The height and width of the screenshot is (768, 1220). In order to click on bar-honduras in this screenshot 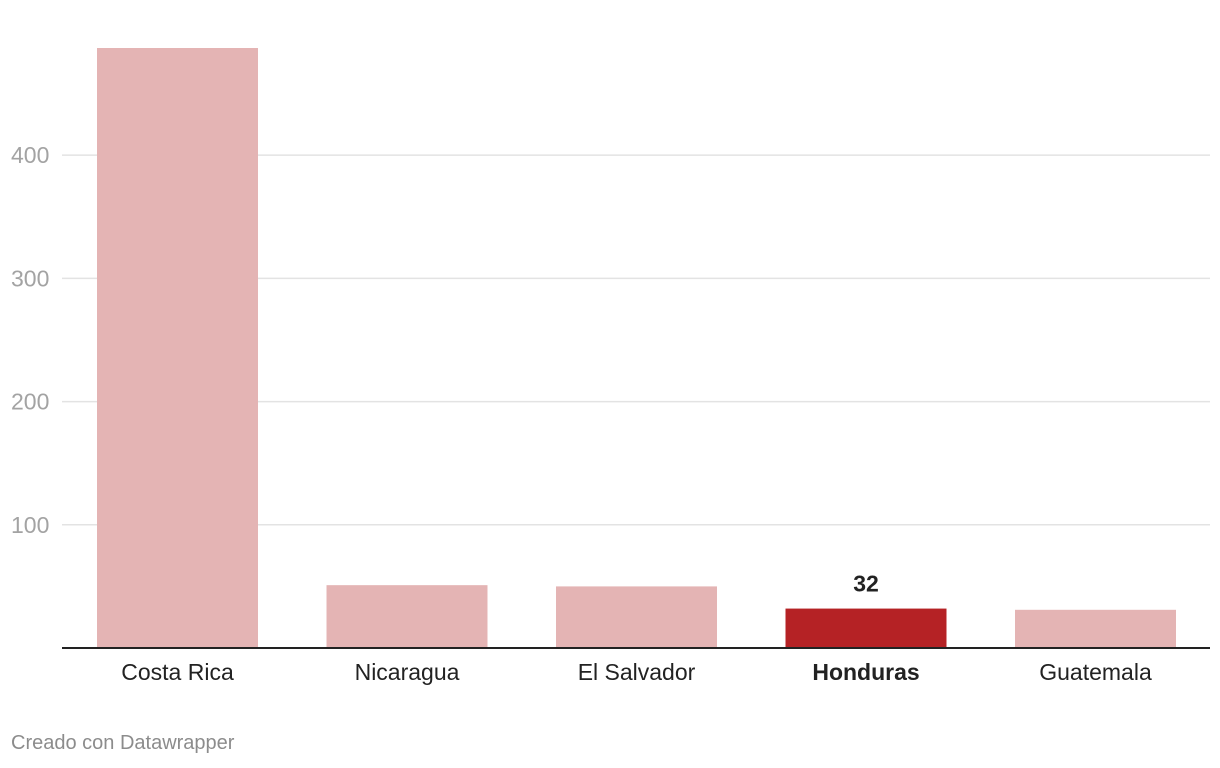, I will do `click(866, 628)`.